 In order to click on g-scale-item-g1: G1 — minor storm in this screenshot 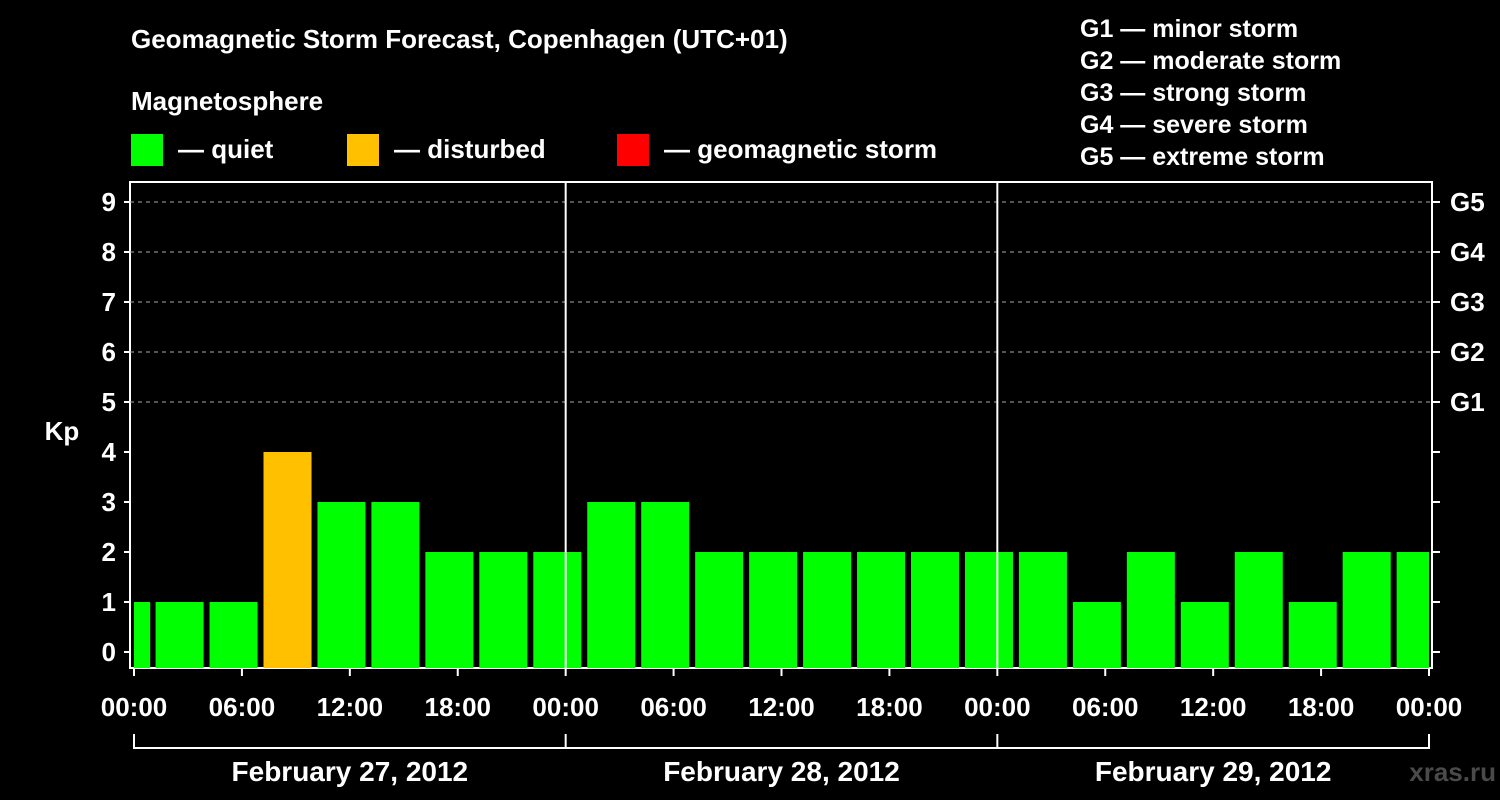, I will do `click(1189, 29)`.